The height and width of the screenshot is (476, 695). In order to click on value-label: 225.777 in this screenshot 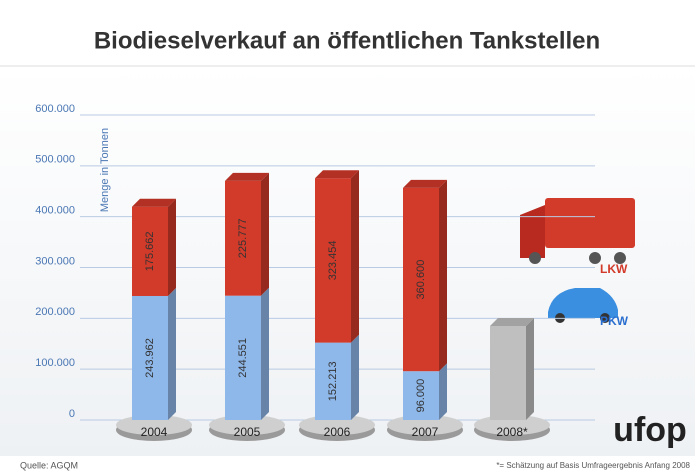, I will do `click(243, 238)`.